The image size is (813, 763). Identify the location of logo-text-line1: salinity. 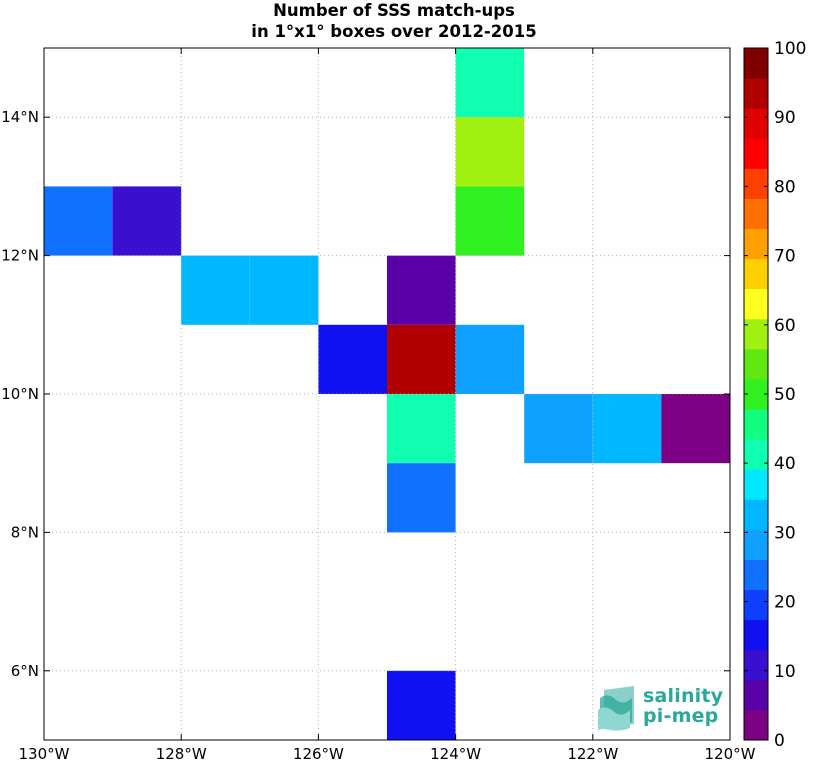
(683, 696).